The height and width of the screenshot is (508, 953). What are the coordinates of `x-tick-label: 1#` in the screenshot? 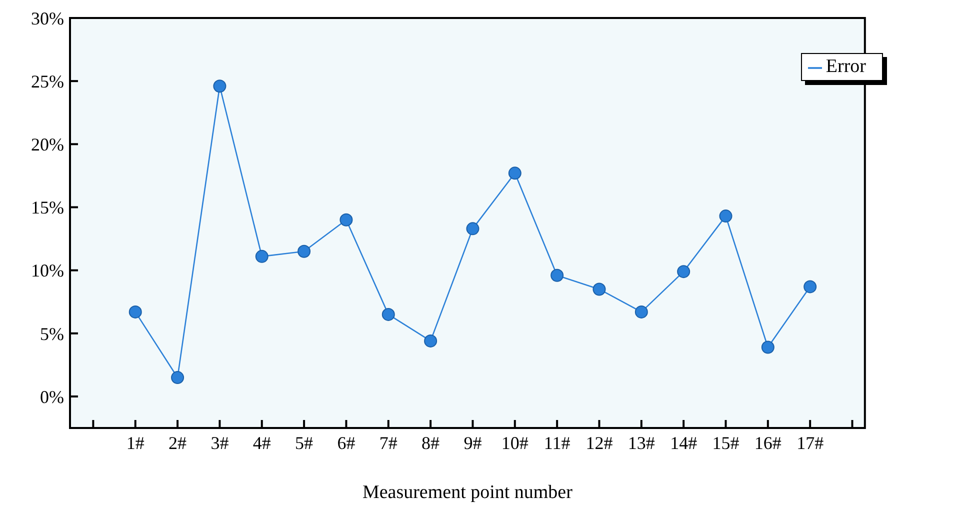 It's located at (135, 442).